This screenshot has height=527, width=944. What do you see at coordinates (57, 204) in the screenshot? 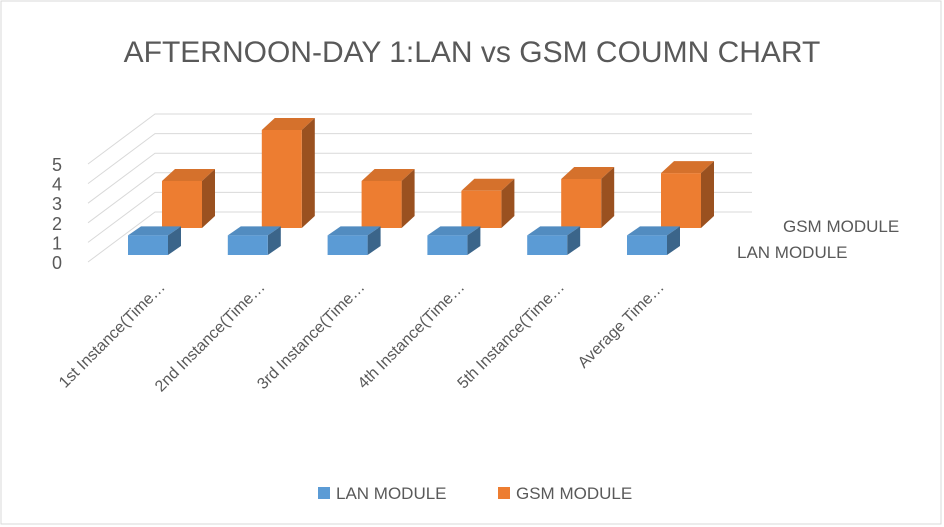
I see `y-tick-label: 3` at bounding box center [57, 204].